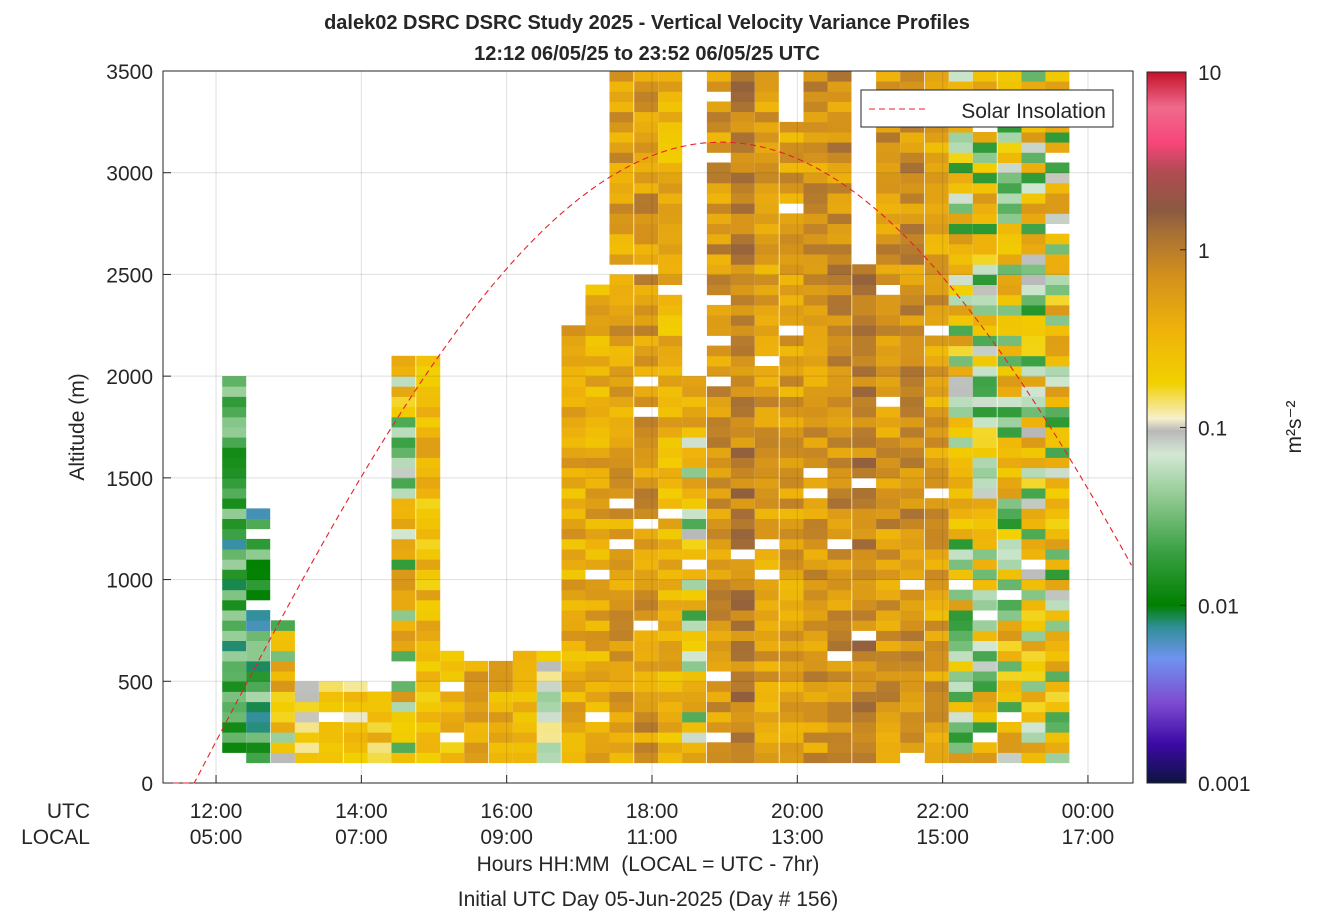 The height and width of the screenshot is (911, 1343). Describe the element at coordinates (647, 54) in the screenshot. I see `chart-subtitle: 12:12 06/05/25 to 23:52 06/05/25 UTC` at that location.